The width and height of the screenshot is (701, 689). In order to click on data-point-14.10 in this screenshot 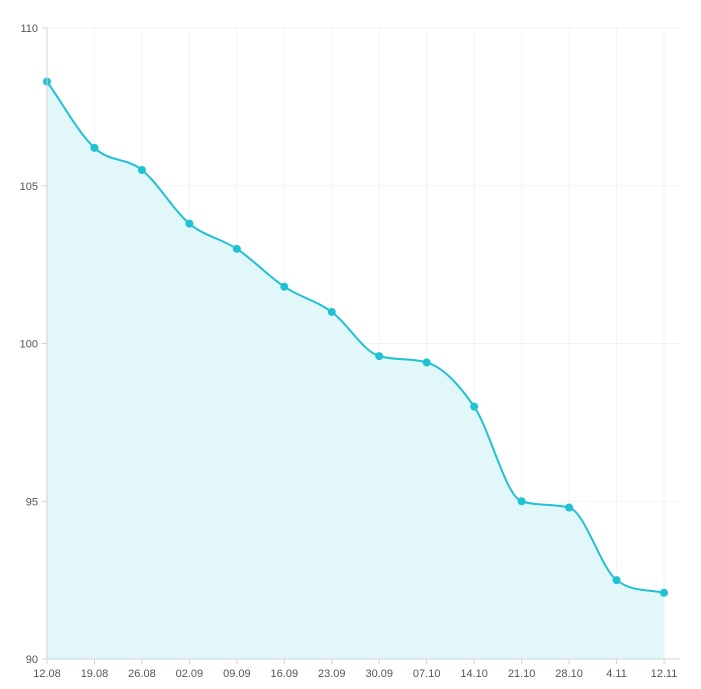, I will do `click(474, 406)`.